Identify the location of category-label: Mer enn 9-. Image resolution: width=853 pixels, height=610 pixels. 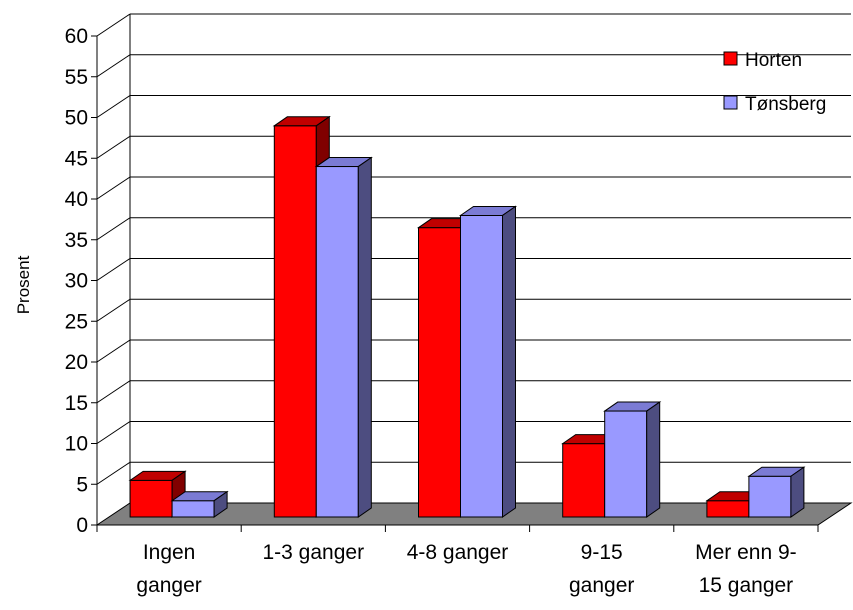
(746, 552).